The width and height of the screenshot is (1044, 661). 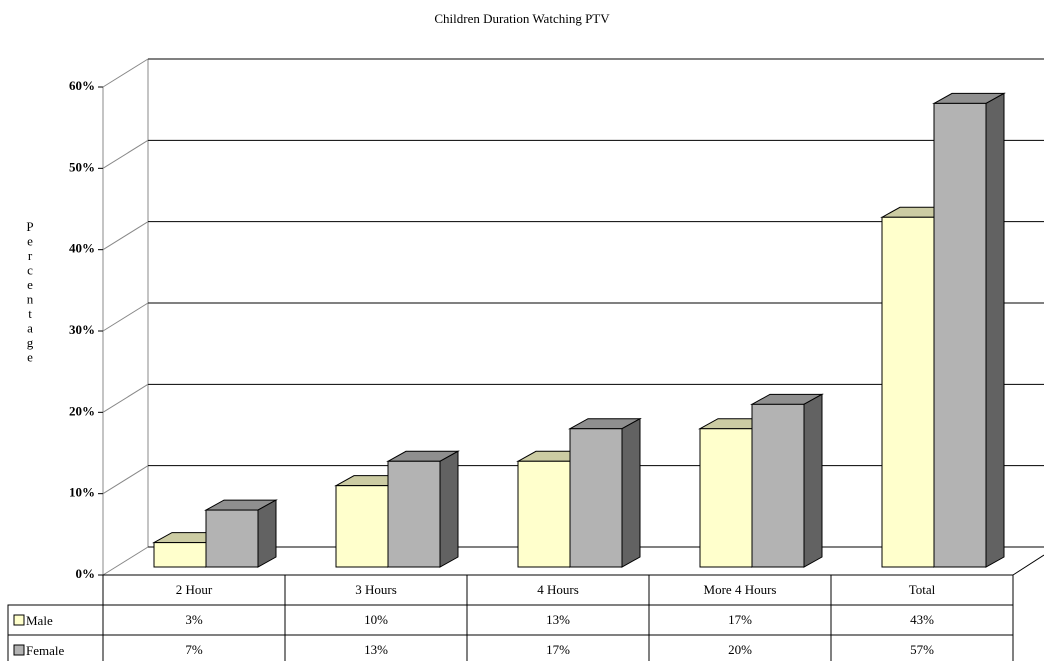 I want to click on chart-title: Children Duration Watching PTV, so click(x=522, y=18).